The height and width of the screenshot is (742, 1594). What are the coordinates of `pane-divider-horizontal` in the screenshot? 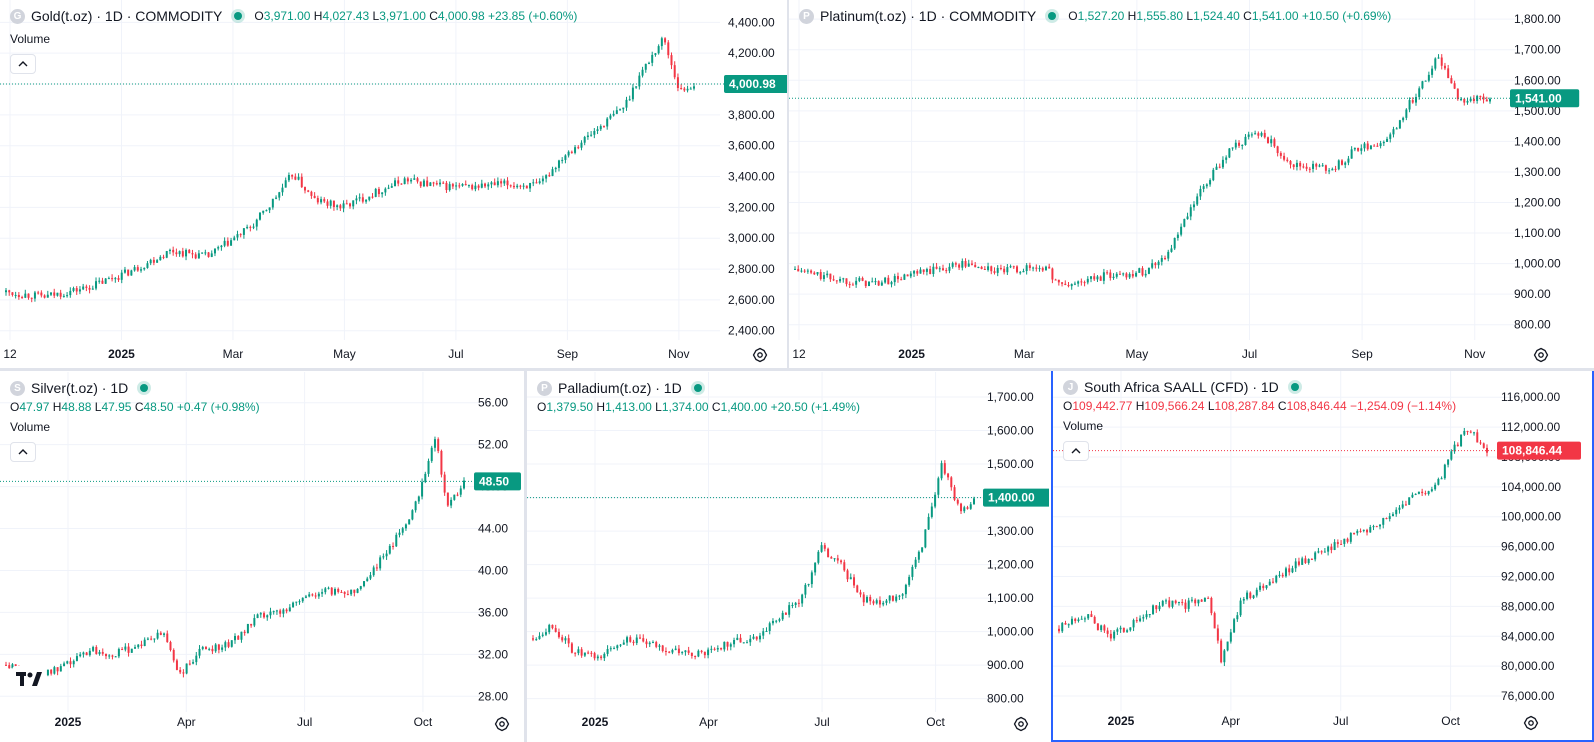 It's located at (797, 369).